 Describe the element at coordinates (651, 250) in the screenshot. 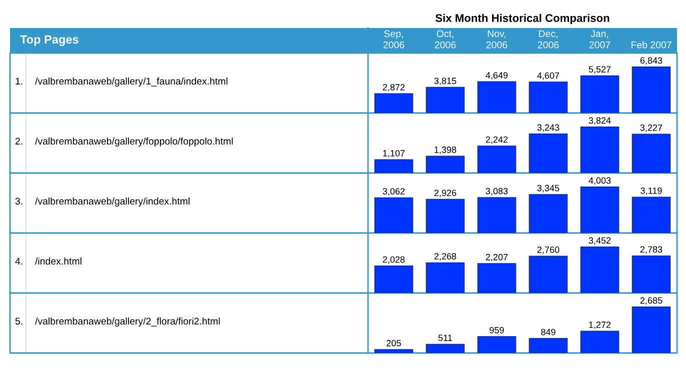

I see `data-label: 2,783` at that location.